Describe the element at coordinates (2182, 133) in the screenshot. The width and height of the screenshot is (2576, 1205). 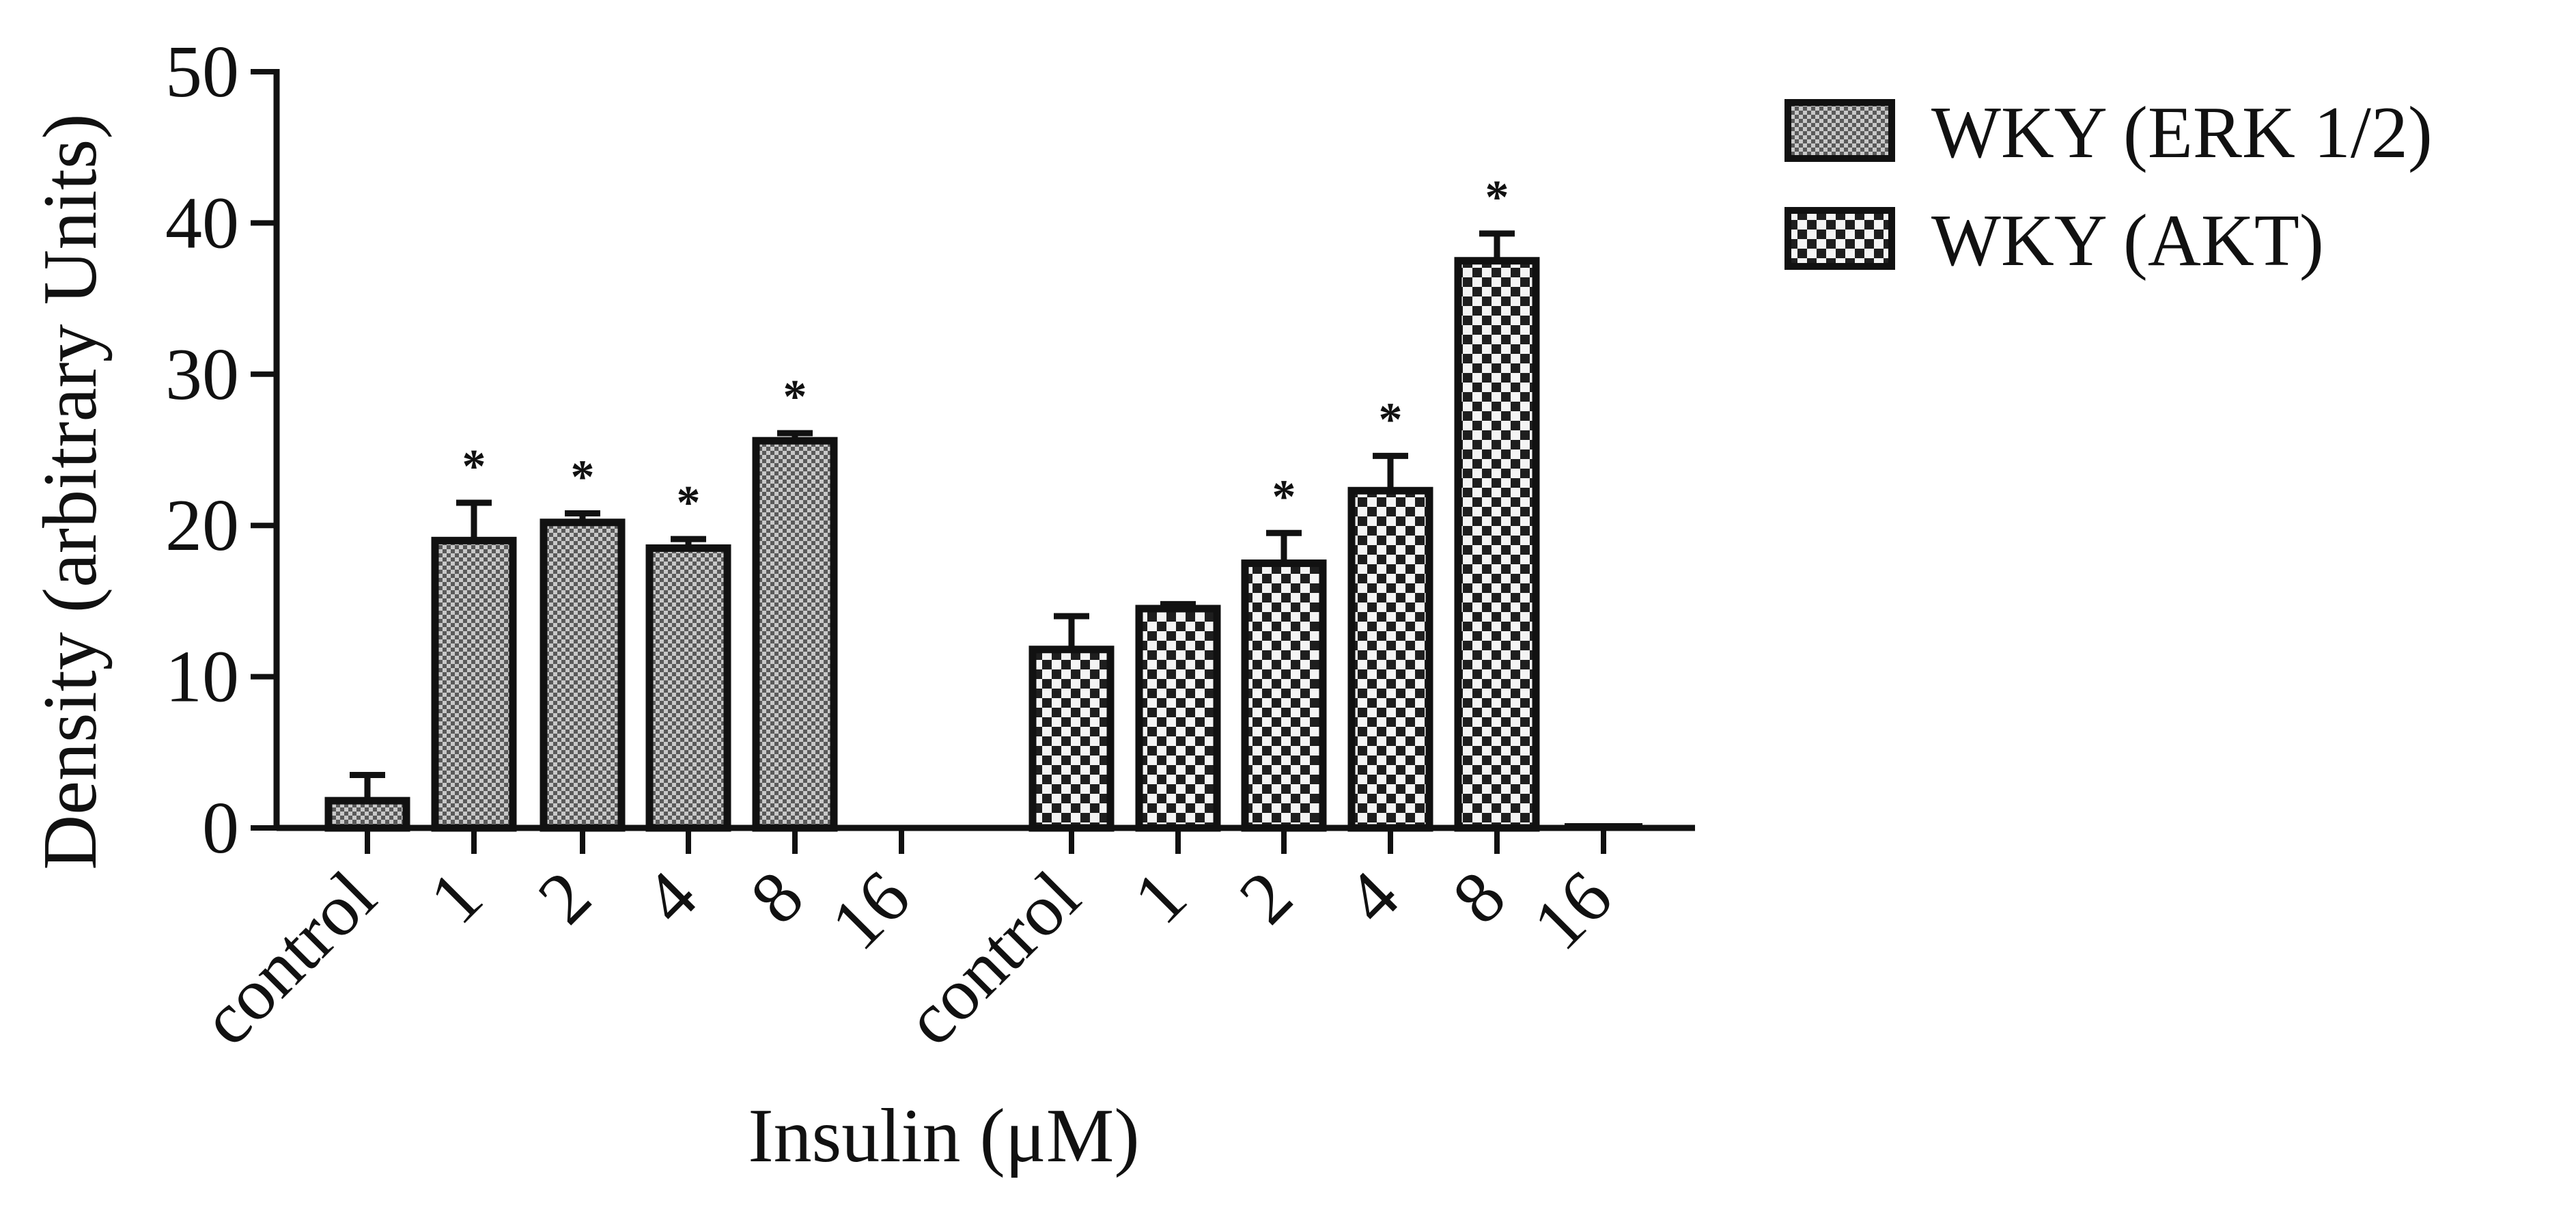
I see `legend-label-erk: WKY (ERK 1/2)` at that location.